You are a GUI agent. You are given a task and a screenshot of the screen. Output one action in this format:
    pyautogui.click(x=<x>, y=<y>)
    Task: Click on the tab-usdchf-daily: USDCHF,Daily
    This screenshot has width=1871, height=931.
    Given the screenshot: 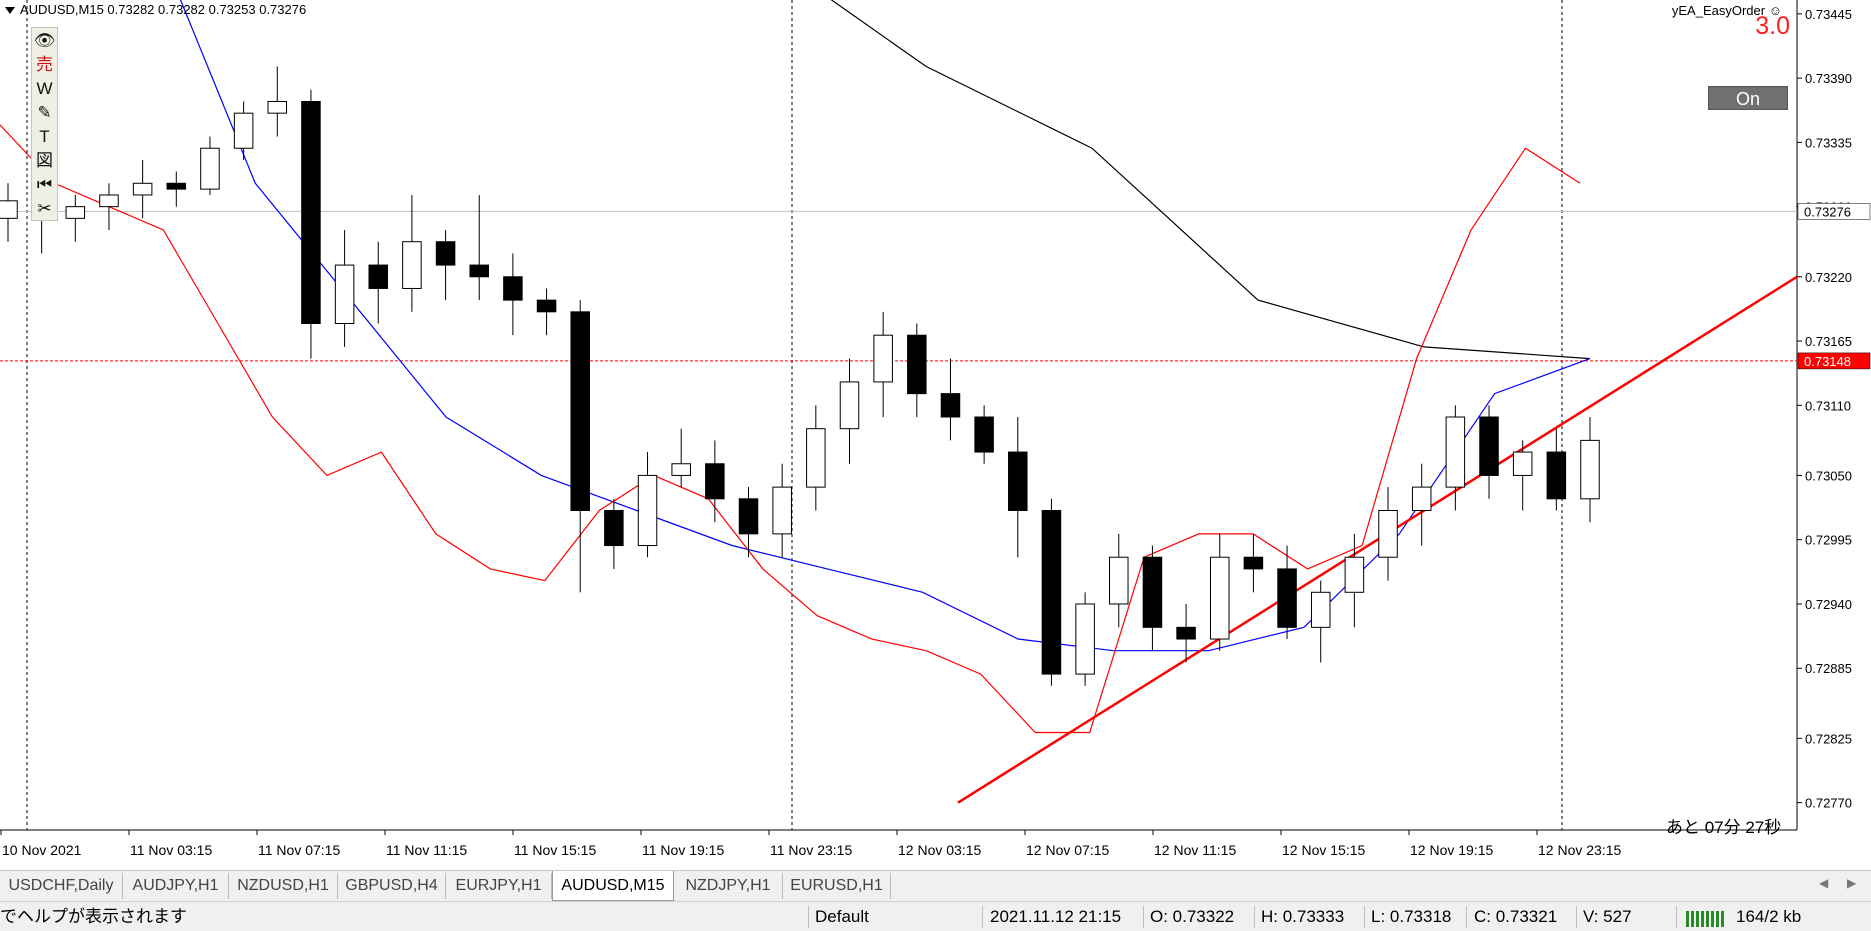 What is the action you would take?
    pyautogui.click(x=61, y=886)
    